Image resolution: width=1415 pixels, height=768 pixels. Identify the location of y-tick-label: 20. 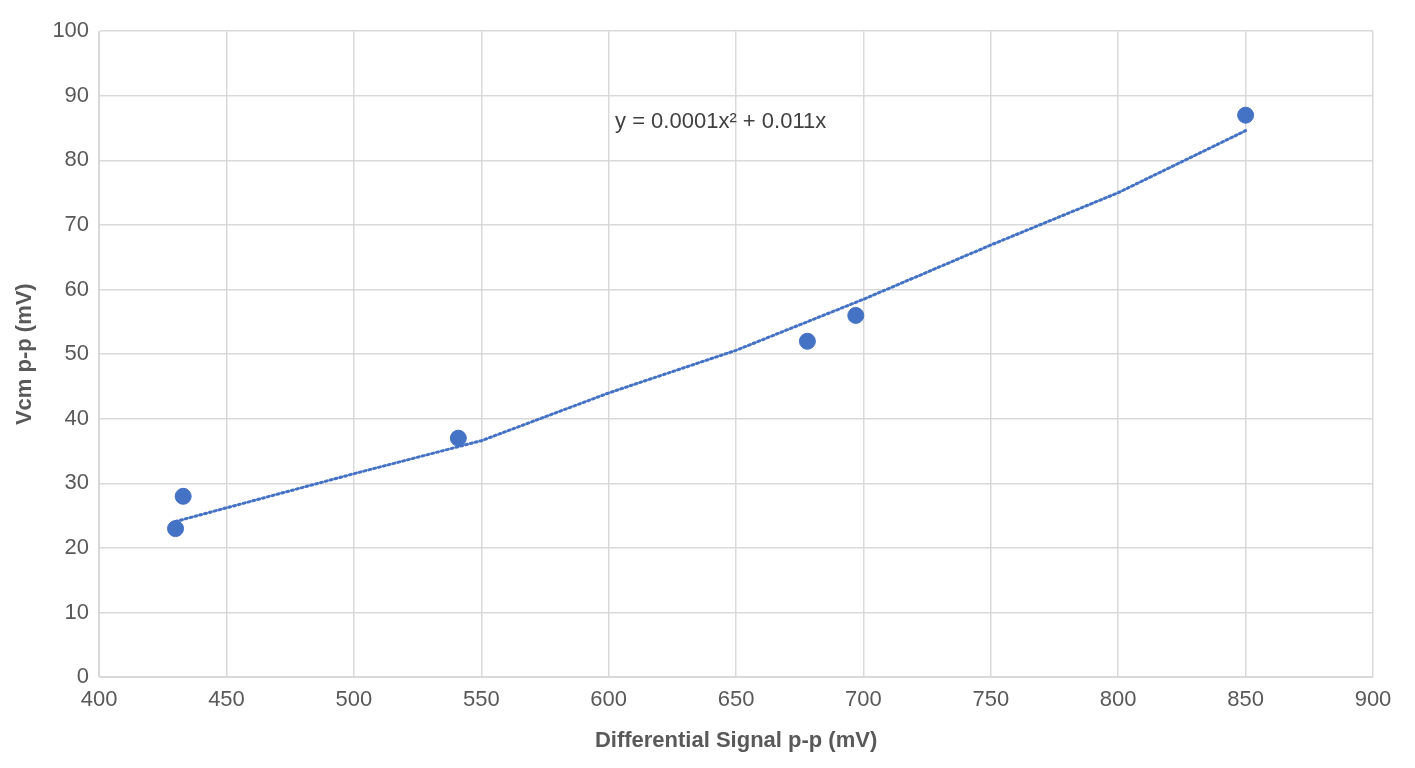
(77, 547).